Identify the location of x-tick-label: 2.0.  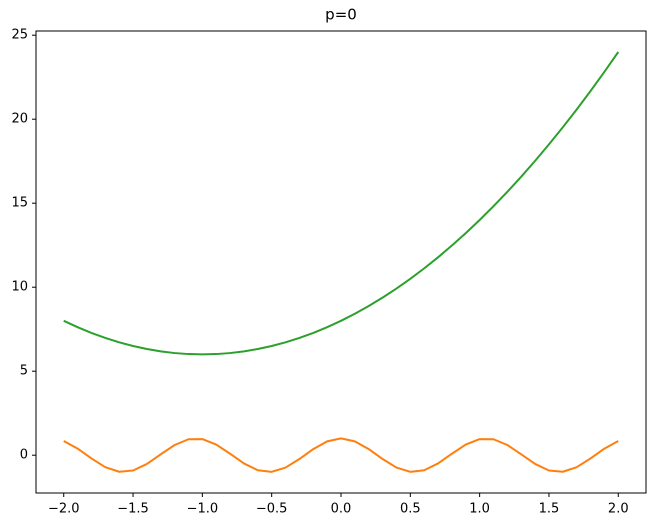
(618, 509).